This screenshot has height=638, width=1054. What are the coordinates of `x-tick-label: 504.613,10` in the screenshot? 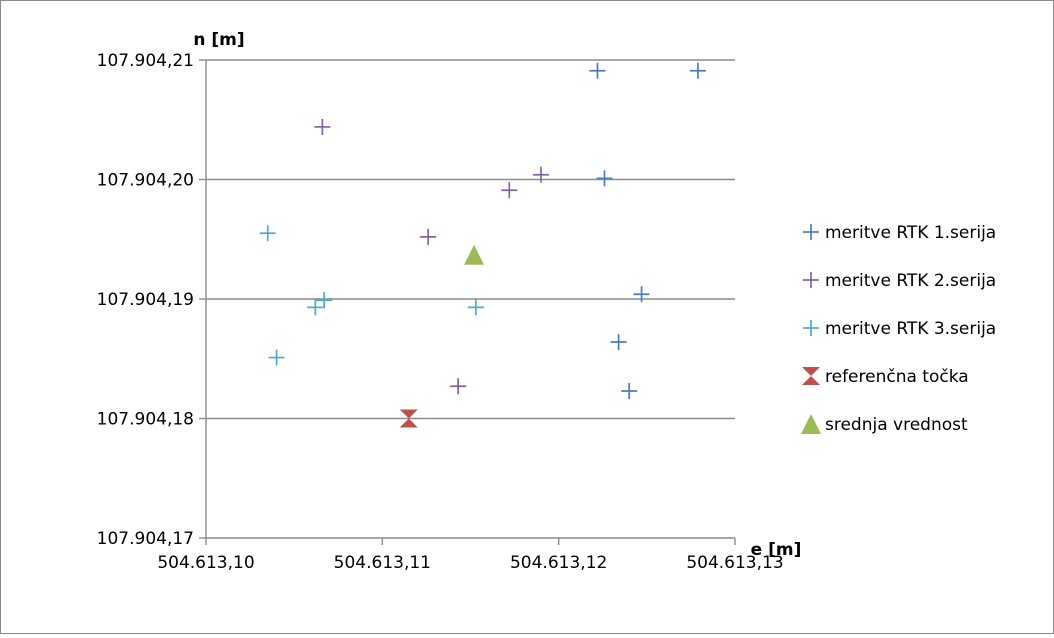 It's located at (205, 563).